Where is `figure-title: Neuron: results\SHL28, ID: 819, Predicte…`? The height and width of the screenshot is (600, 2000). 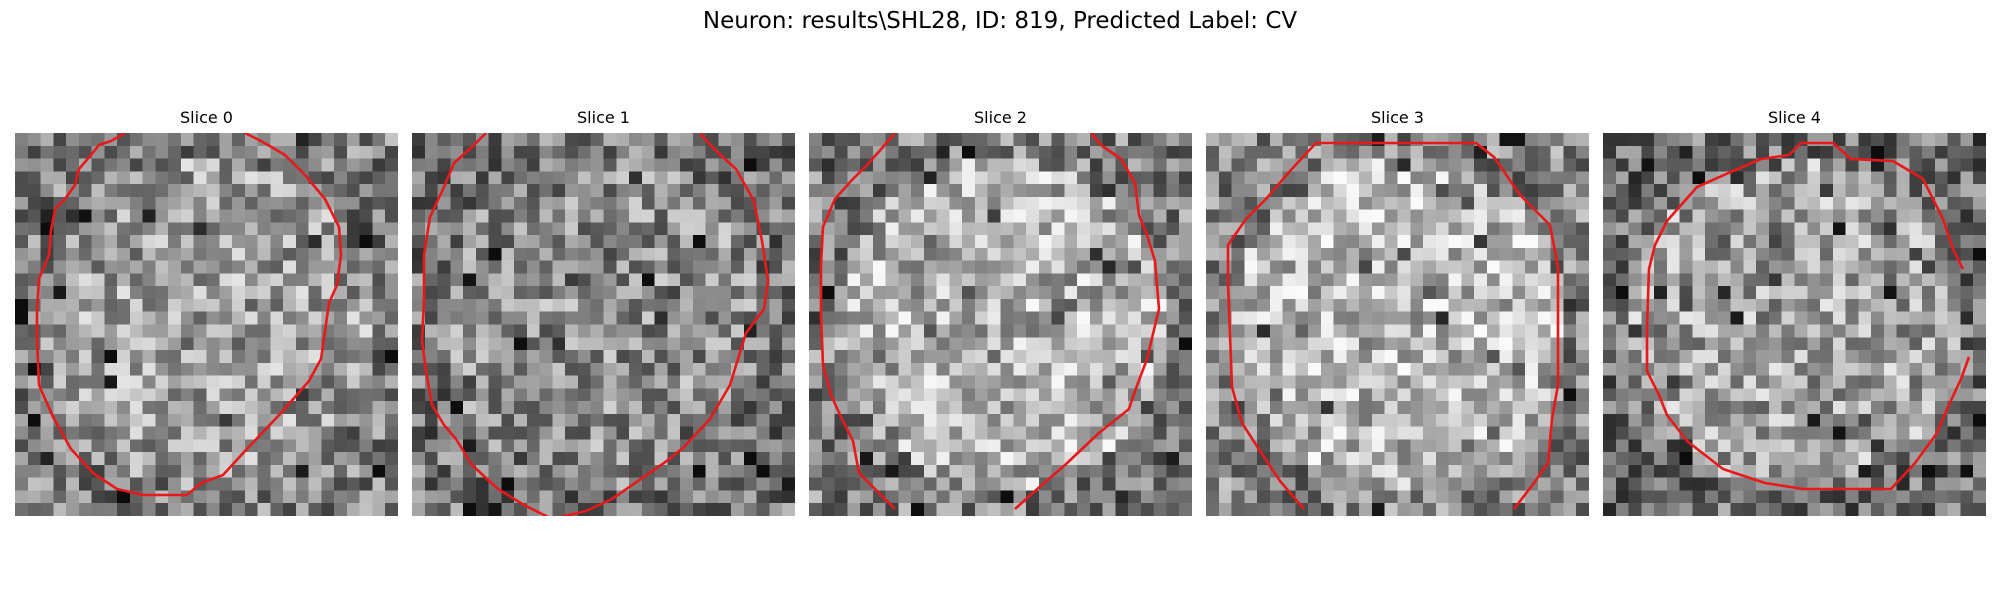
figure-title: Neuron: results\SHL28, ID: 819, Predicte… is located at coordinates (1000, 21).